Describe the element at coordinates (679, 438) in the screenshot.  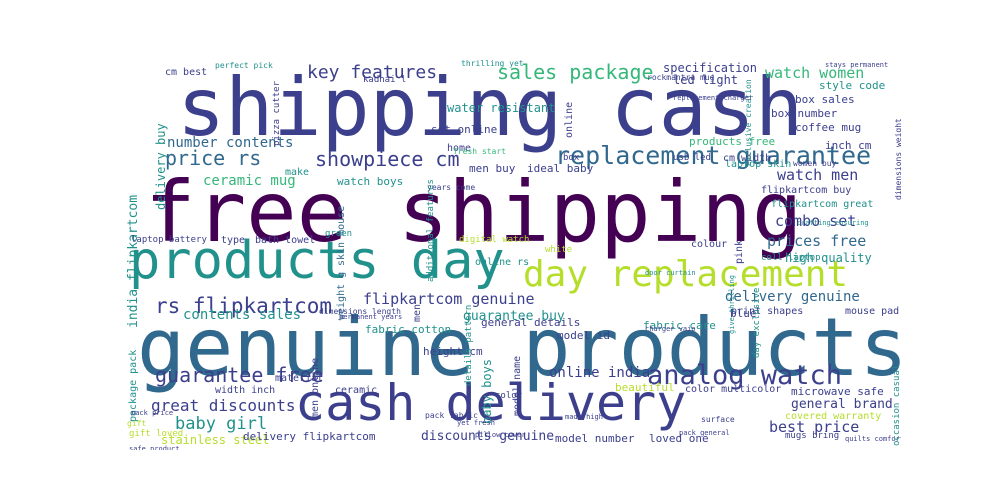
I see `cloud-word: loved one` at that location.